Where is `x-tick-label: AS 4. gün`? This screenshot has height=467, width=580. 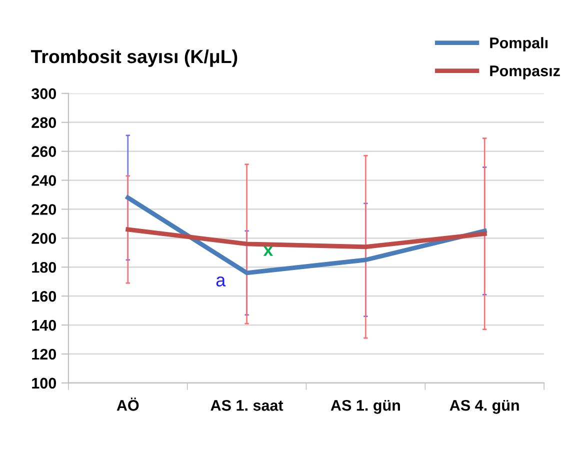 x-tick-label: AS 4. gün is located at coordinates (484, 407).